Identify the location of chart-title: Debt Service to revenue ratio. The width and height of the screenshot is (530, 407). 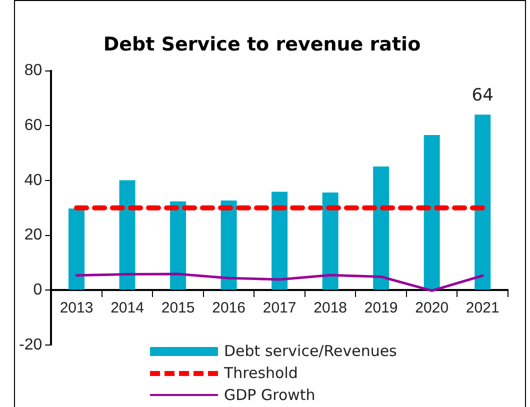
(262, 44).